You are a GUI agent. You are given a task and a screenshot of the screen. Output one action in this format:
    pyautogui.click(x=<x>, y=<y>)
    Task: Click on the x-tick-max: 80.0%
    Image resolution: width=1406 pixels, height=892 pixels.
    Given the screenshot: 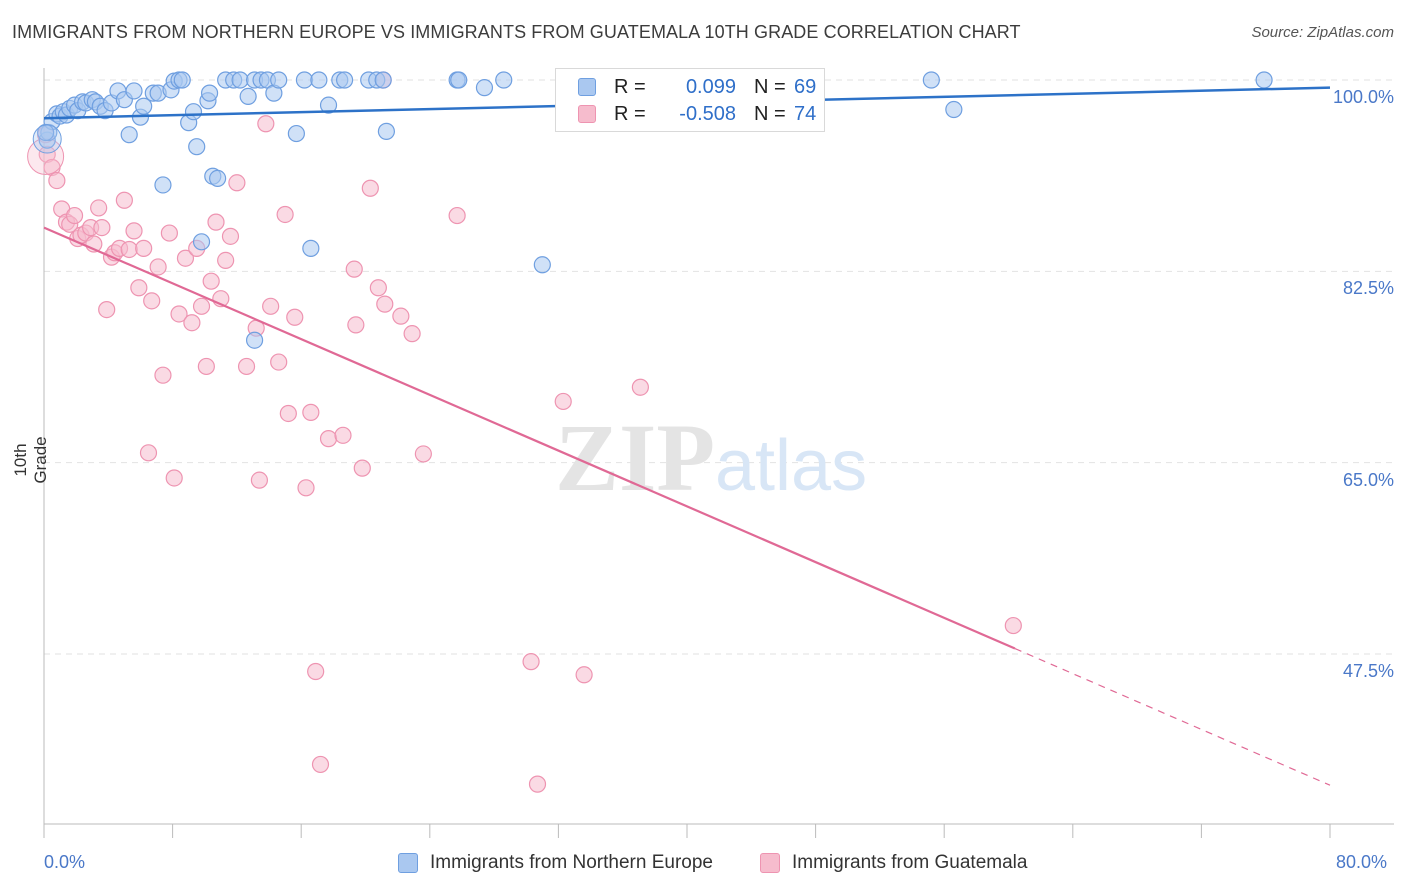 What is the action you would take?
    pyautogui.click(x=1362, y=862)
    